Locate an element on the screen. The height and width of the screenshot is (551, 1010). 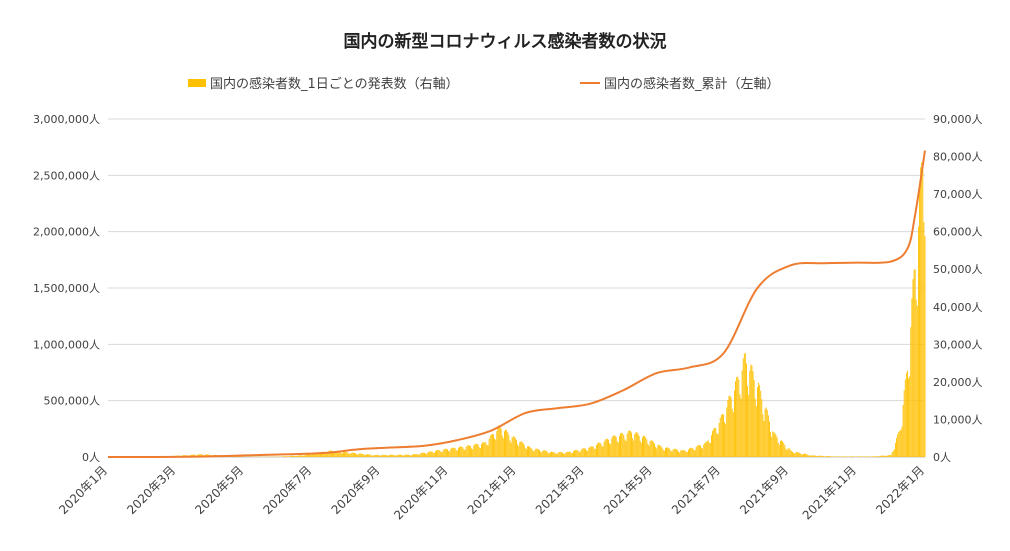
x-axis-tick-label: 2020年11月 is located at coordinates (420, 492).